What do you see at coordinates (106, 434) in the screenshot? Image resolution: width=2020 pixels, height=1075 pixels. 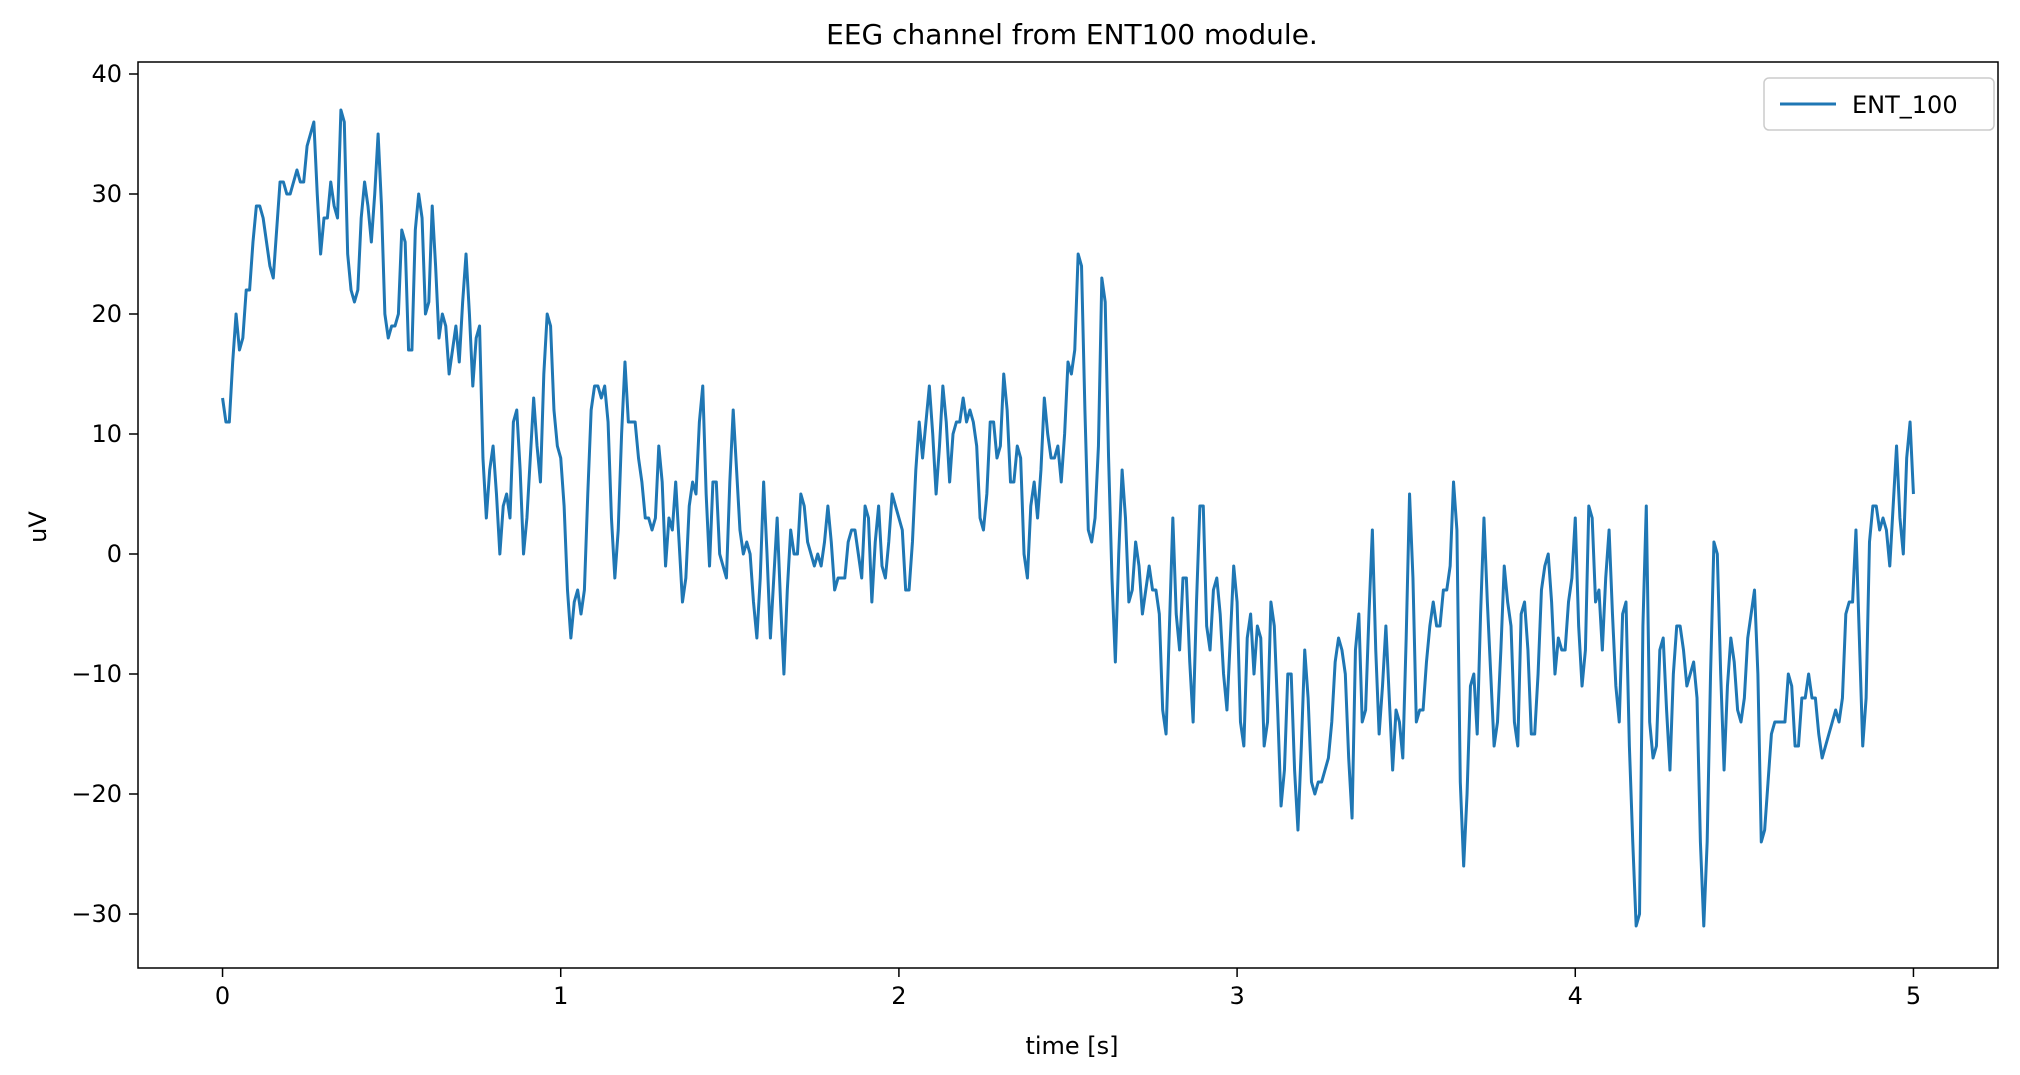 I see `y-tick-label: 10` at bounding box center [106, 434].